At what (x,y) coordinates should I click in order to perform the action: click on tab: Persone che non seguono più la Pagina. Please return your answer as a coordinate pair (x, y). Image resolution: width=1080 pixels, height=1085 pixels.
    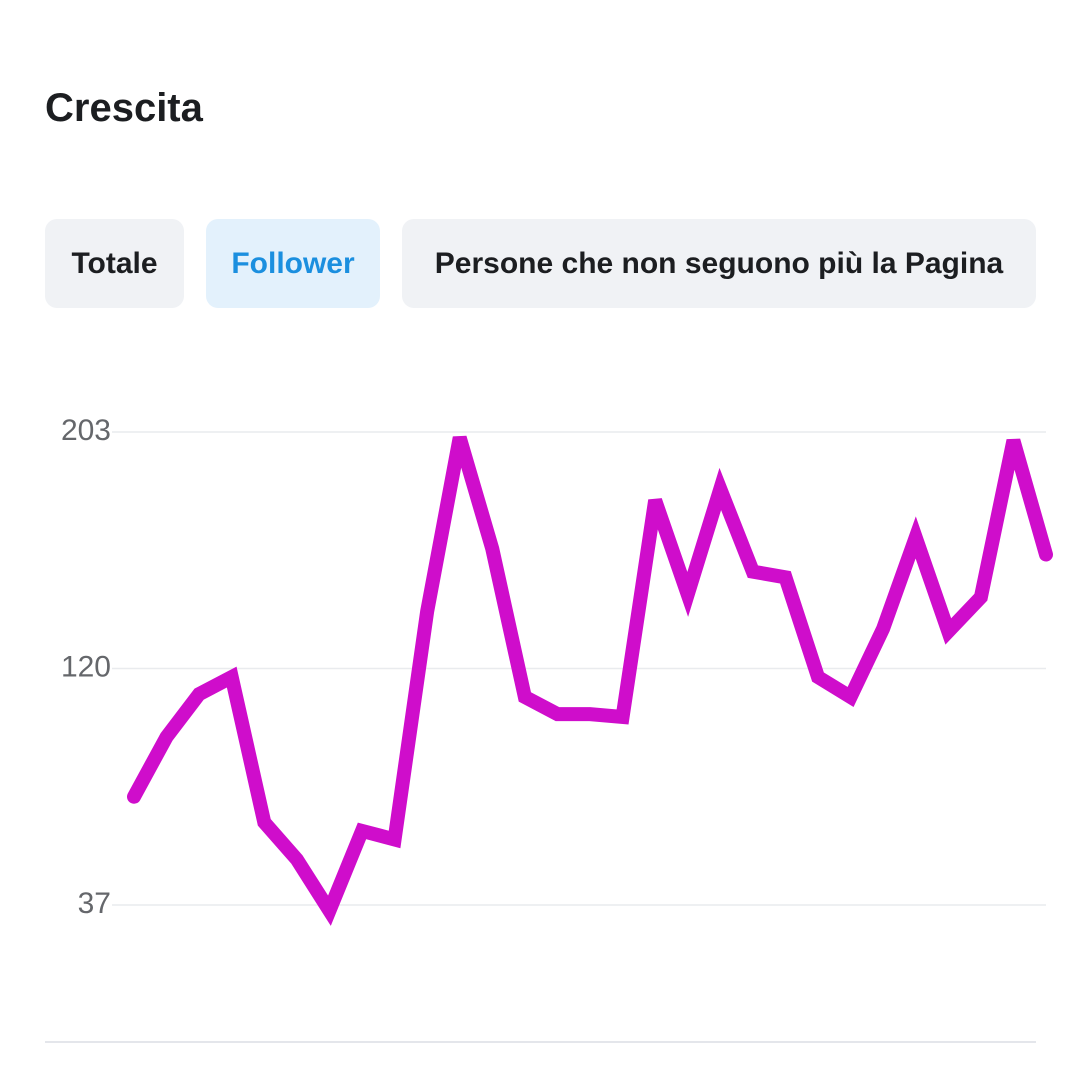
    Looking at the image, I should click on (719, 263).